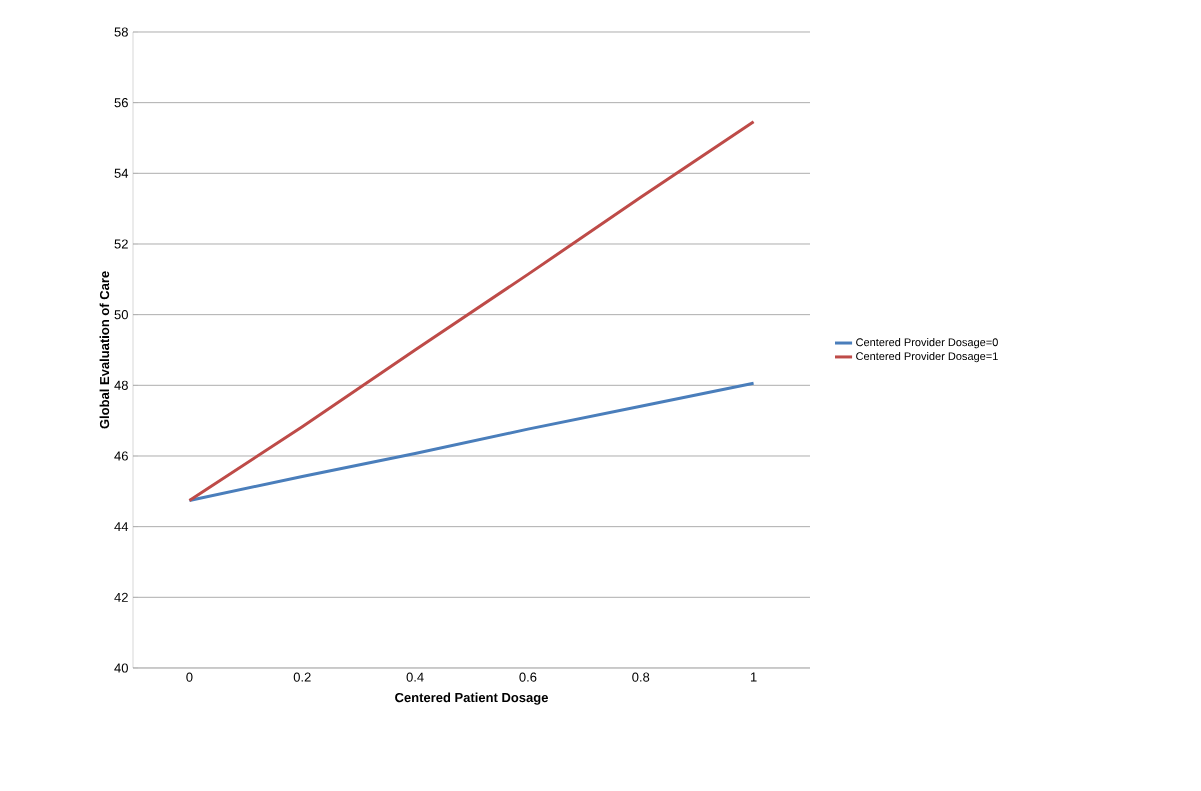  What do you see at coordinates (121, 244) in the screenshot?
I see `y-tick-label: 52` at bounding box center [121, 244].